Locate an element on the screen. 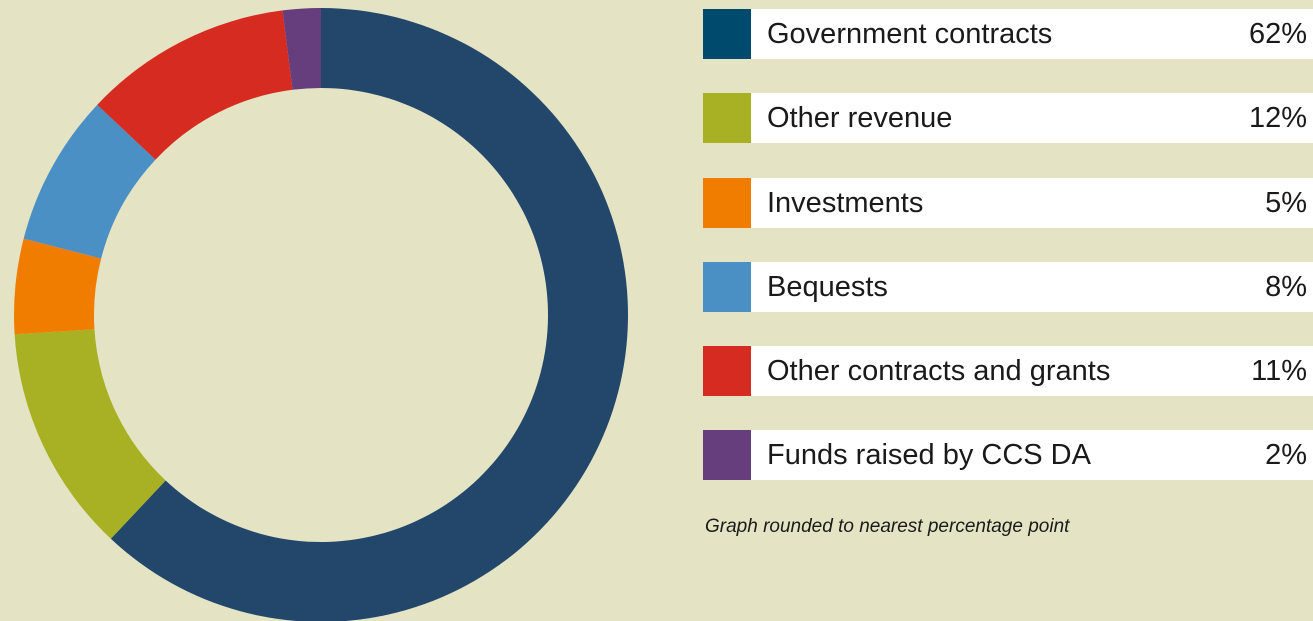 This screenshot has width=1313, height=621. donut-slice-bequests is located at coordinates (89, 181).